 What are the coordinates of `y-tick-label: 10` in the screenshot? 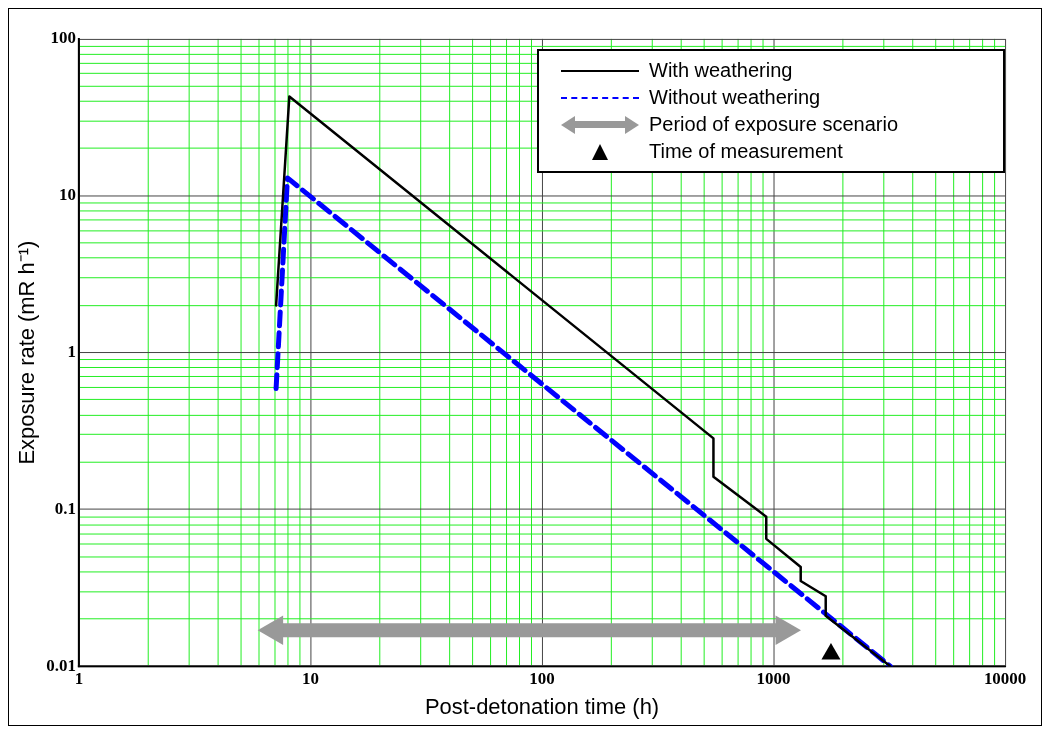 It's located at (68, 195).